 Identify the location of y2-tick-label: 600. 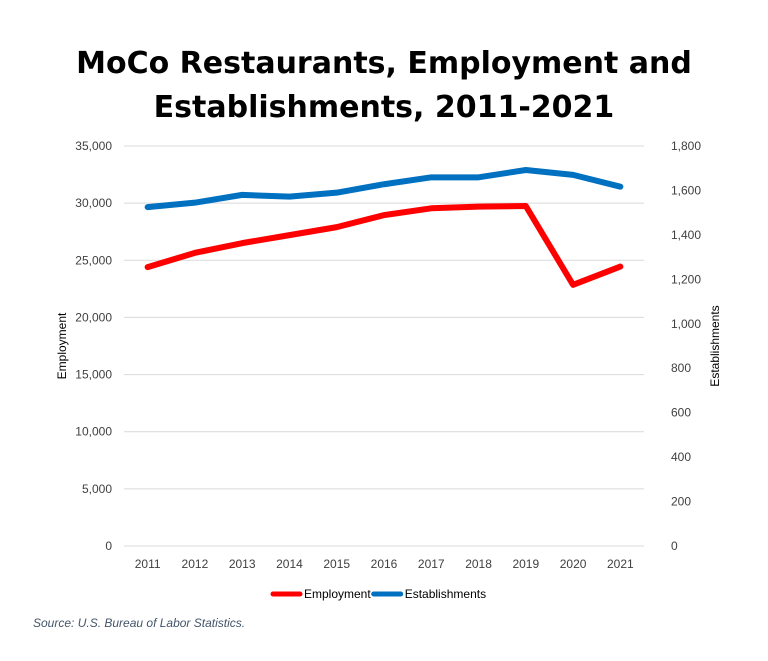
(681, 413).